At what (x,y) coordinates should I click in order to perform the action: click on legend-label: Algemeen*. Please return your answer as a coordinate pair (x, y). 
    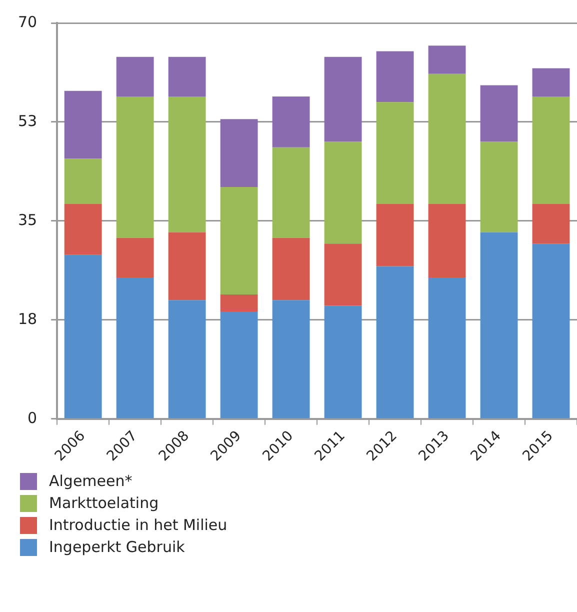
    Looking at the image, I should click on (90, 481).